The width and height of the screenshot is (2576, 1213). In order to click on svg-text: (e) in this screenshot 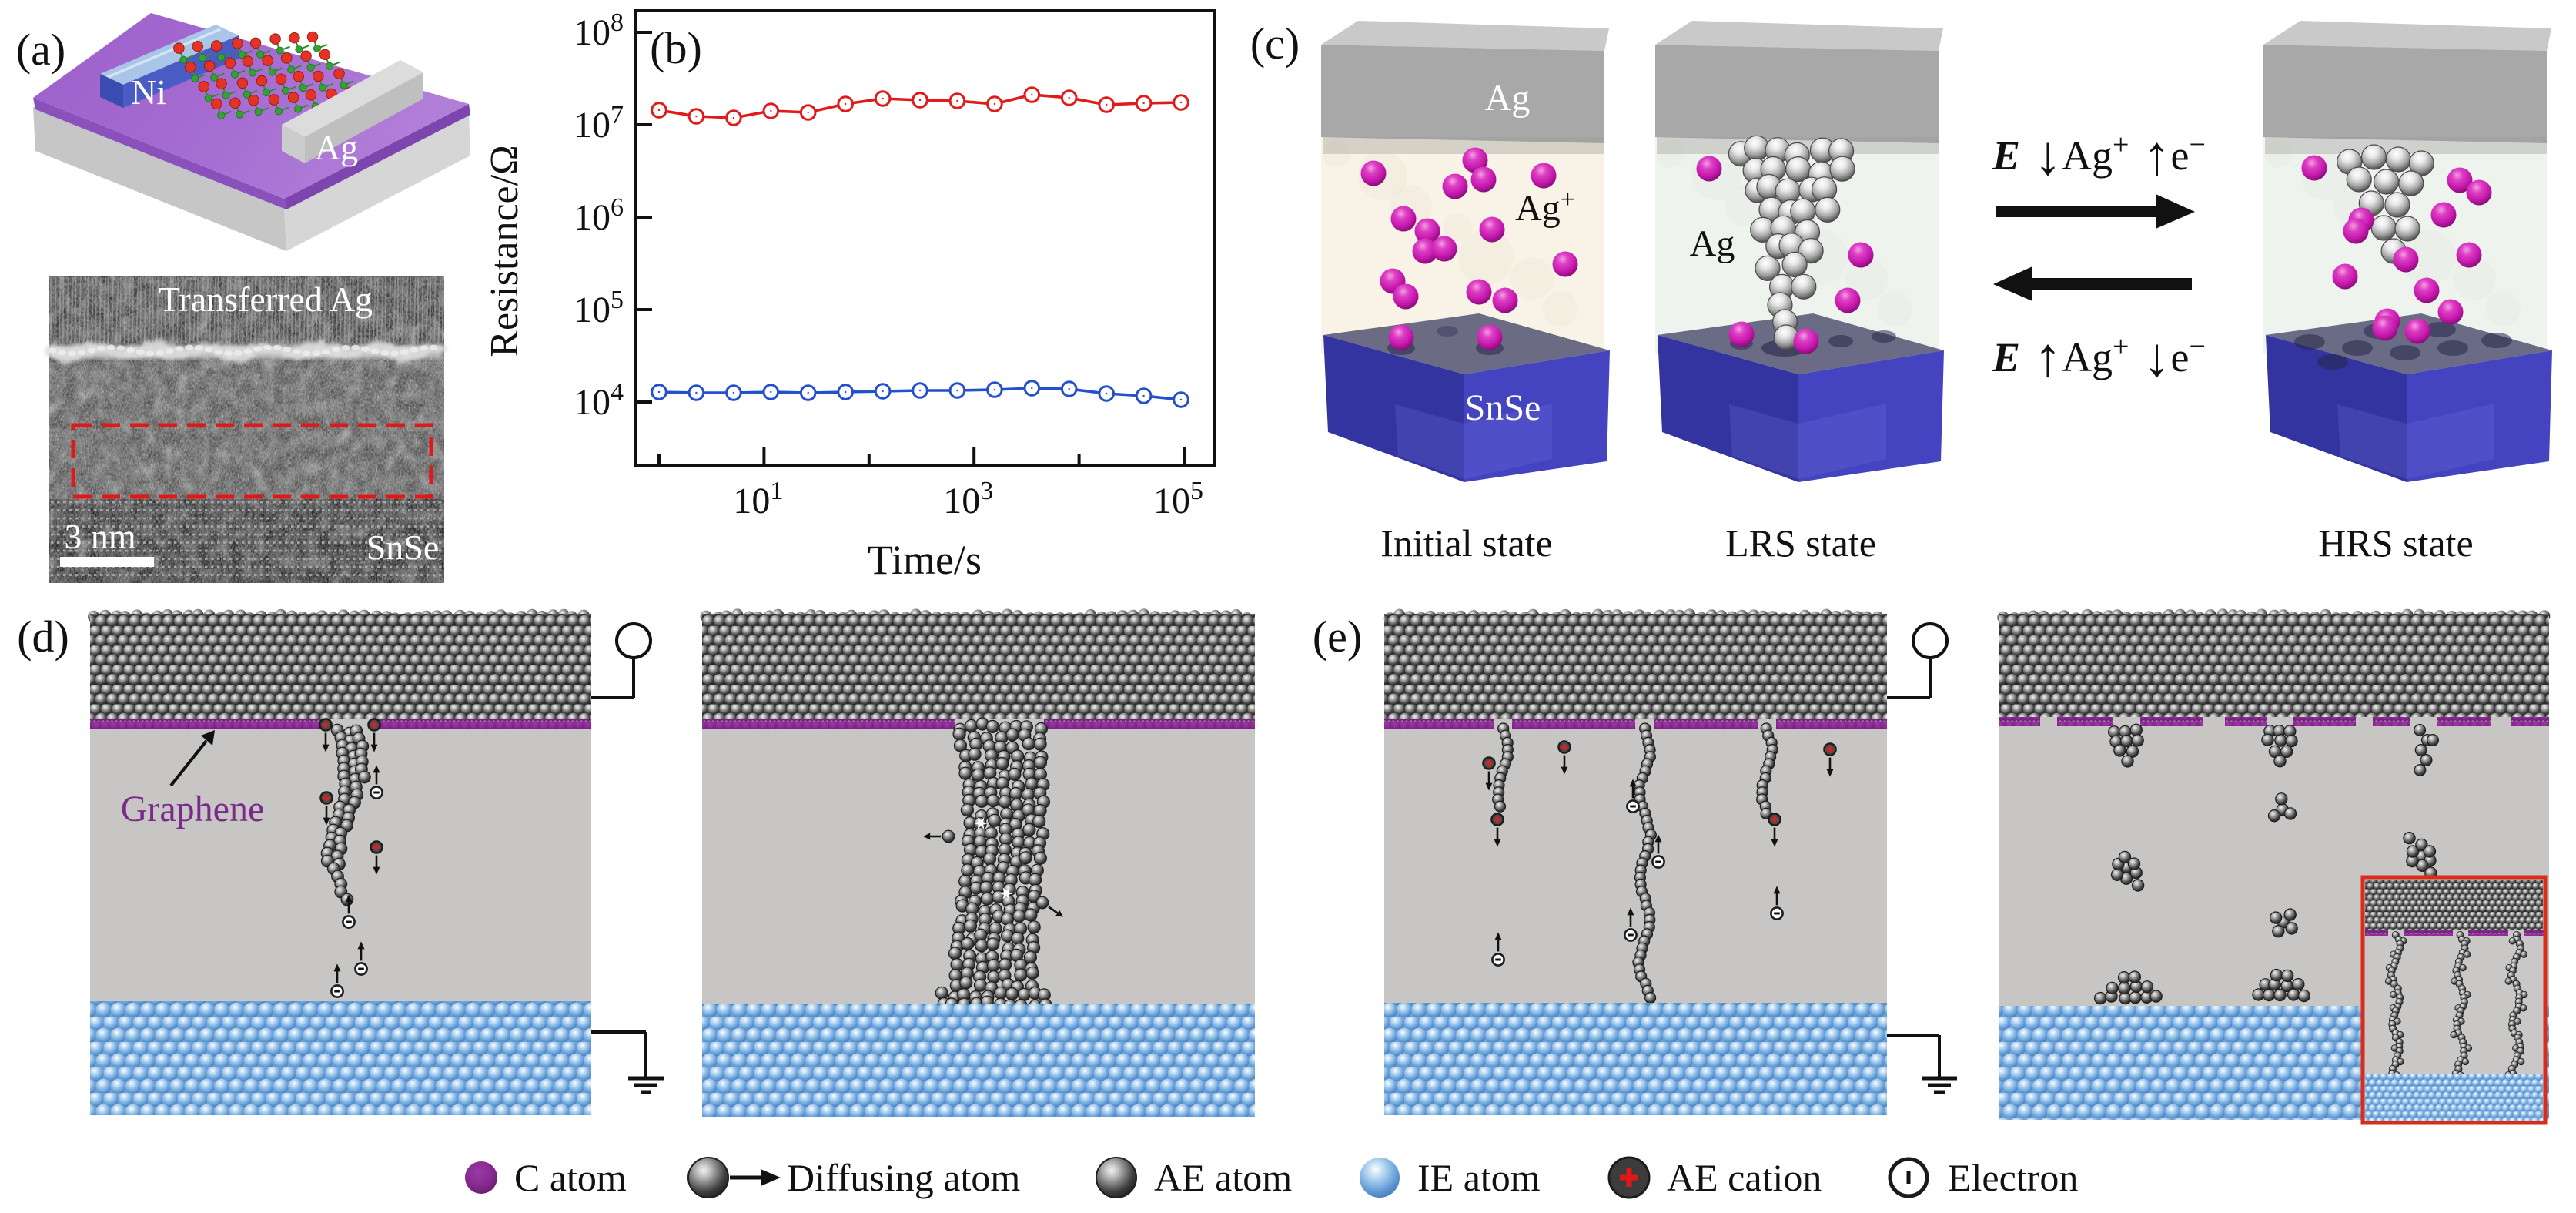, I will do `click(1337, 637)`.